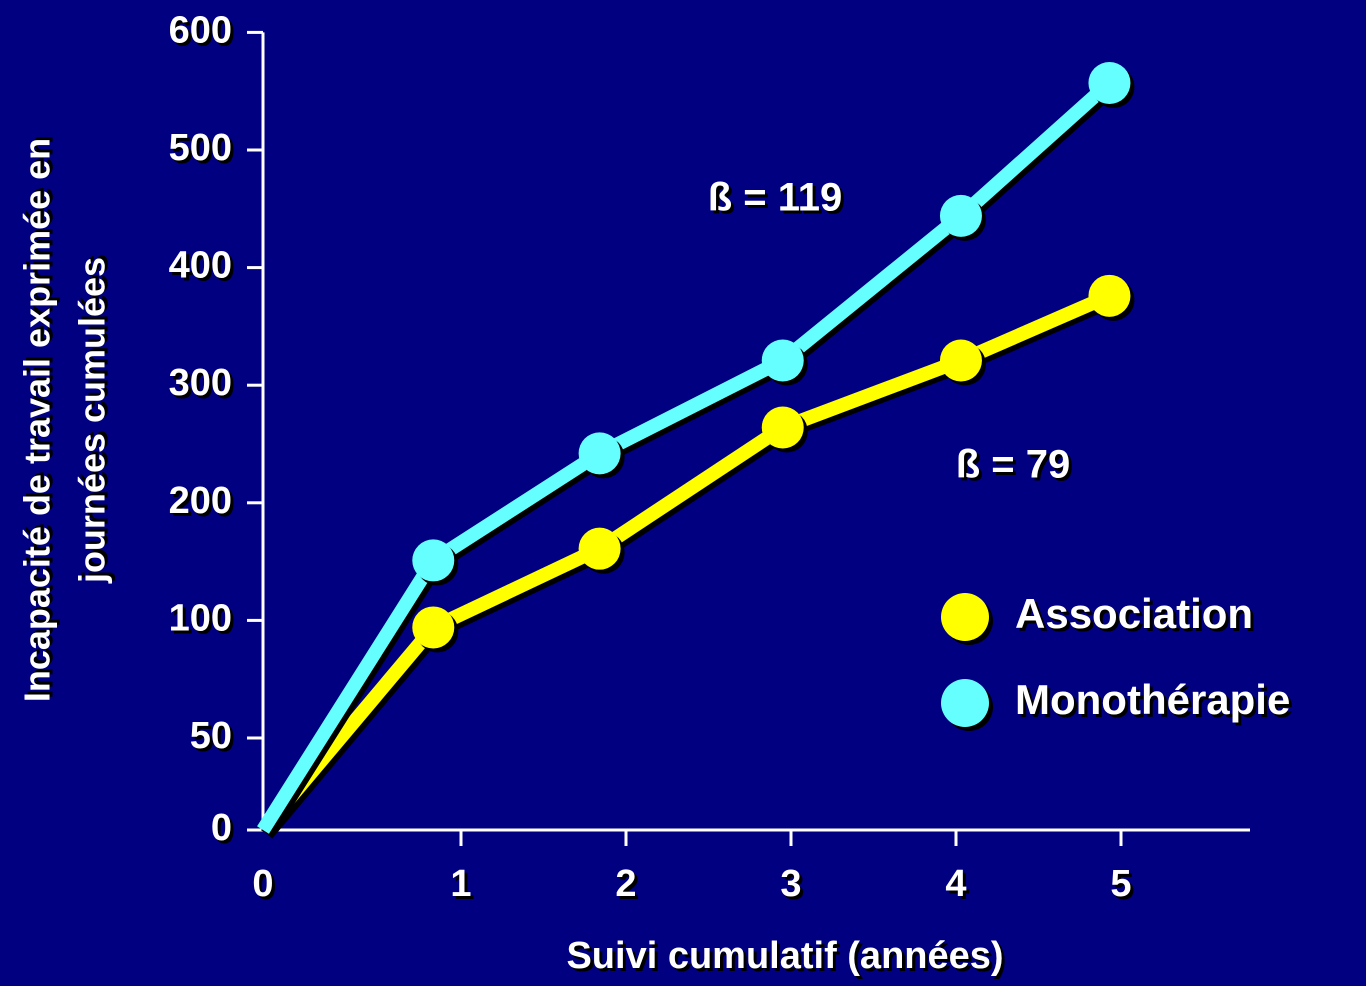 The width and height of the screenshot is (1366, 986). Describe the element at coordinates (200, 148) in the screenshot. I see `y-tick-label: 500` at that location.